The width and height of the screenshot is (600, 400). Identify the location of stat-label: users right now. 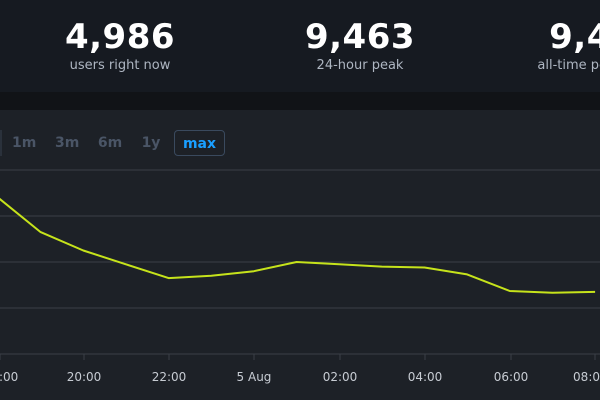
(120, 65).